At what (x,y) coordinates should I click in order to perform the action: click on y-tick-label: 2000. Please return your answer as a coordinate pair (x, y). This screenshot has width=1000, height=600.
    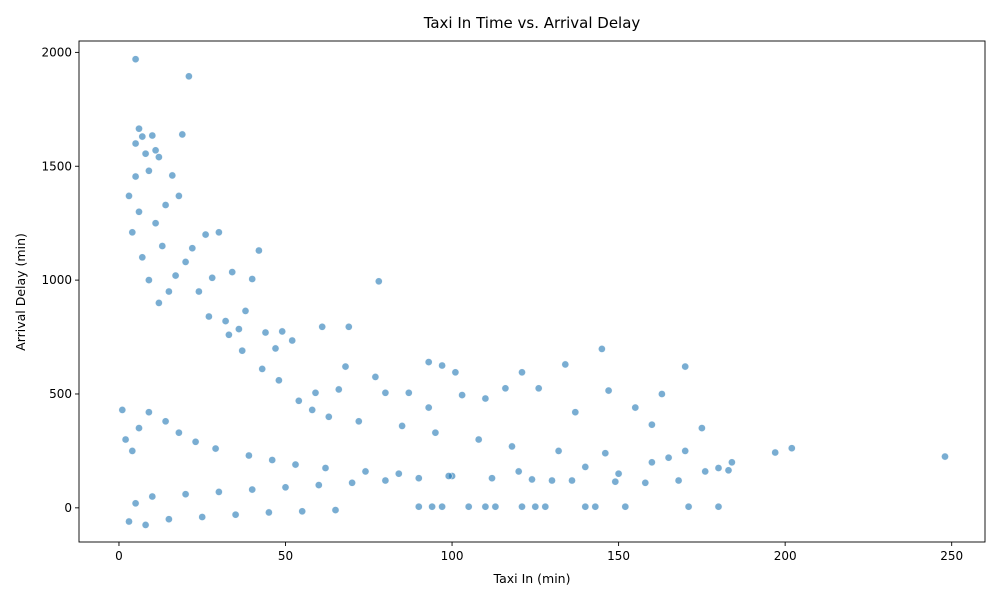
    Looking at the image, I should click on (56, 52).